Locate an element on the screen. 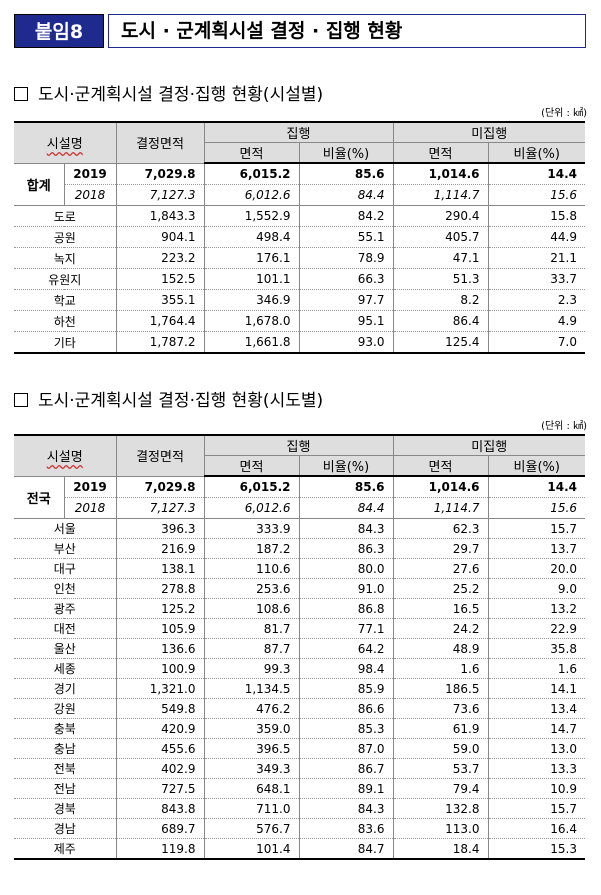 The image size is (601, 895). row-name-cell: 경남 is located at coordinates (65, 828).